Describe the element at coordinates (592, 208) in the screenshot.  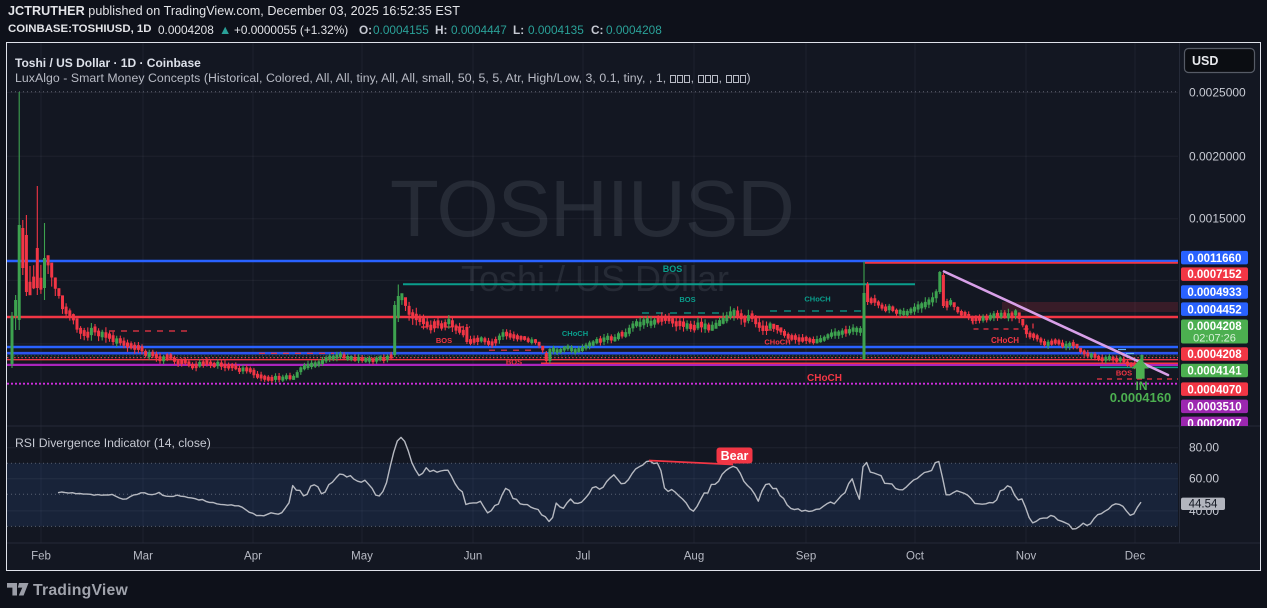
I see `svg-text: TOSHIUSD` at that location.